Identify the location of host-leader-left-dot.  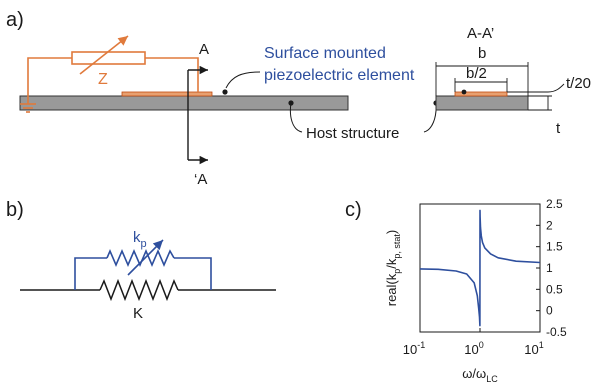
(291, 103).